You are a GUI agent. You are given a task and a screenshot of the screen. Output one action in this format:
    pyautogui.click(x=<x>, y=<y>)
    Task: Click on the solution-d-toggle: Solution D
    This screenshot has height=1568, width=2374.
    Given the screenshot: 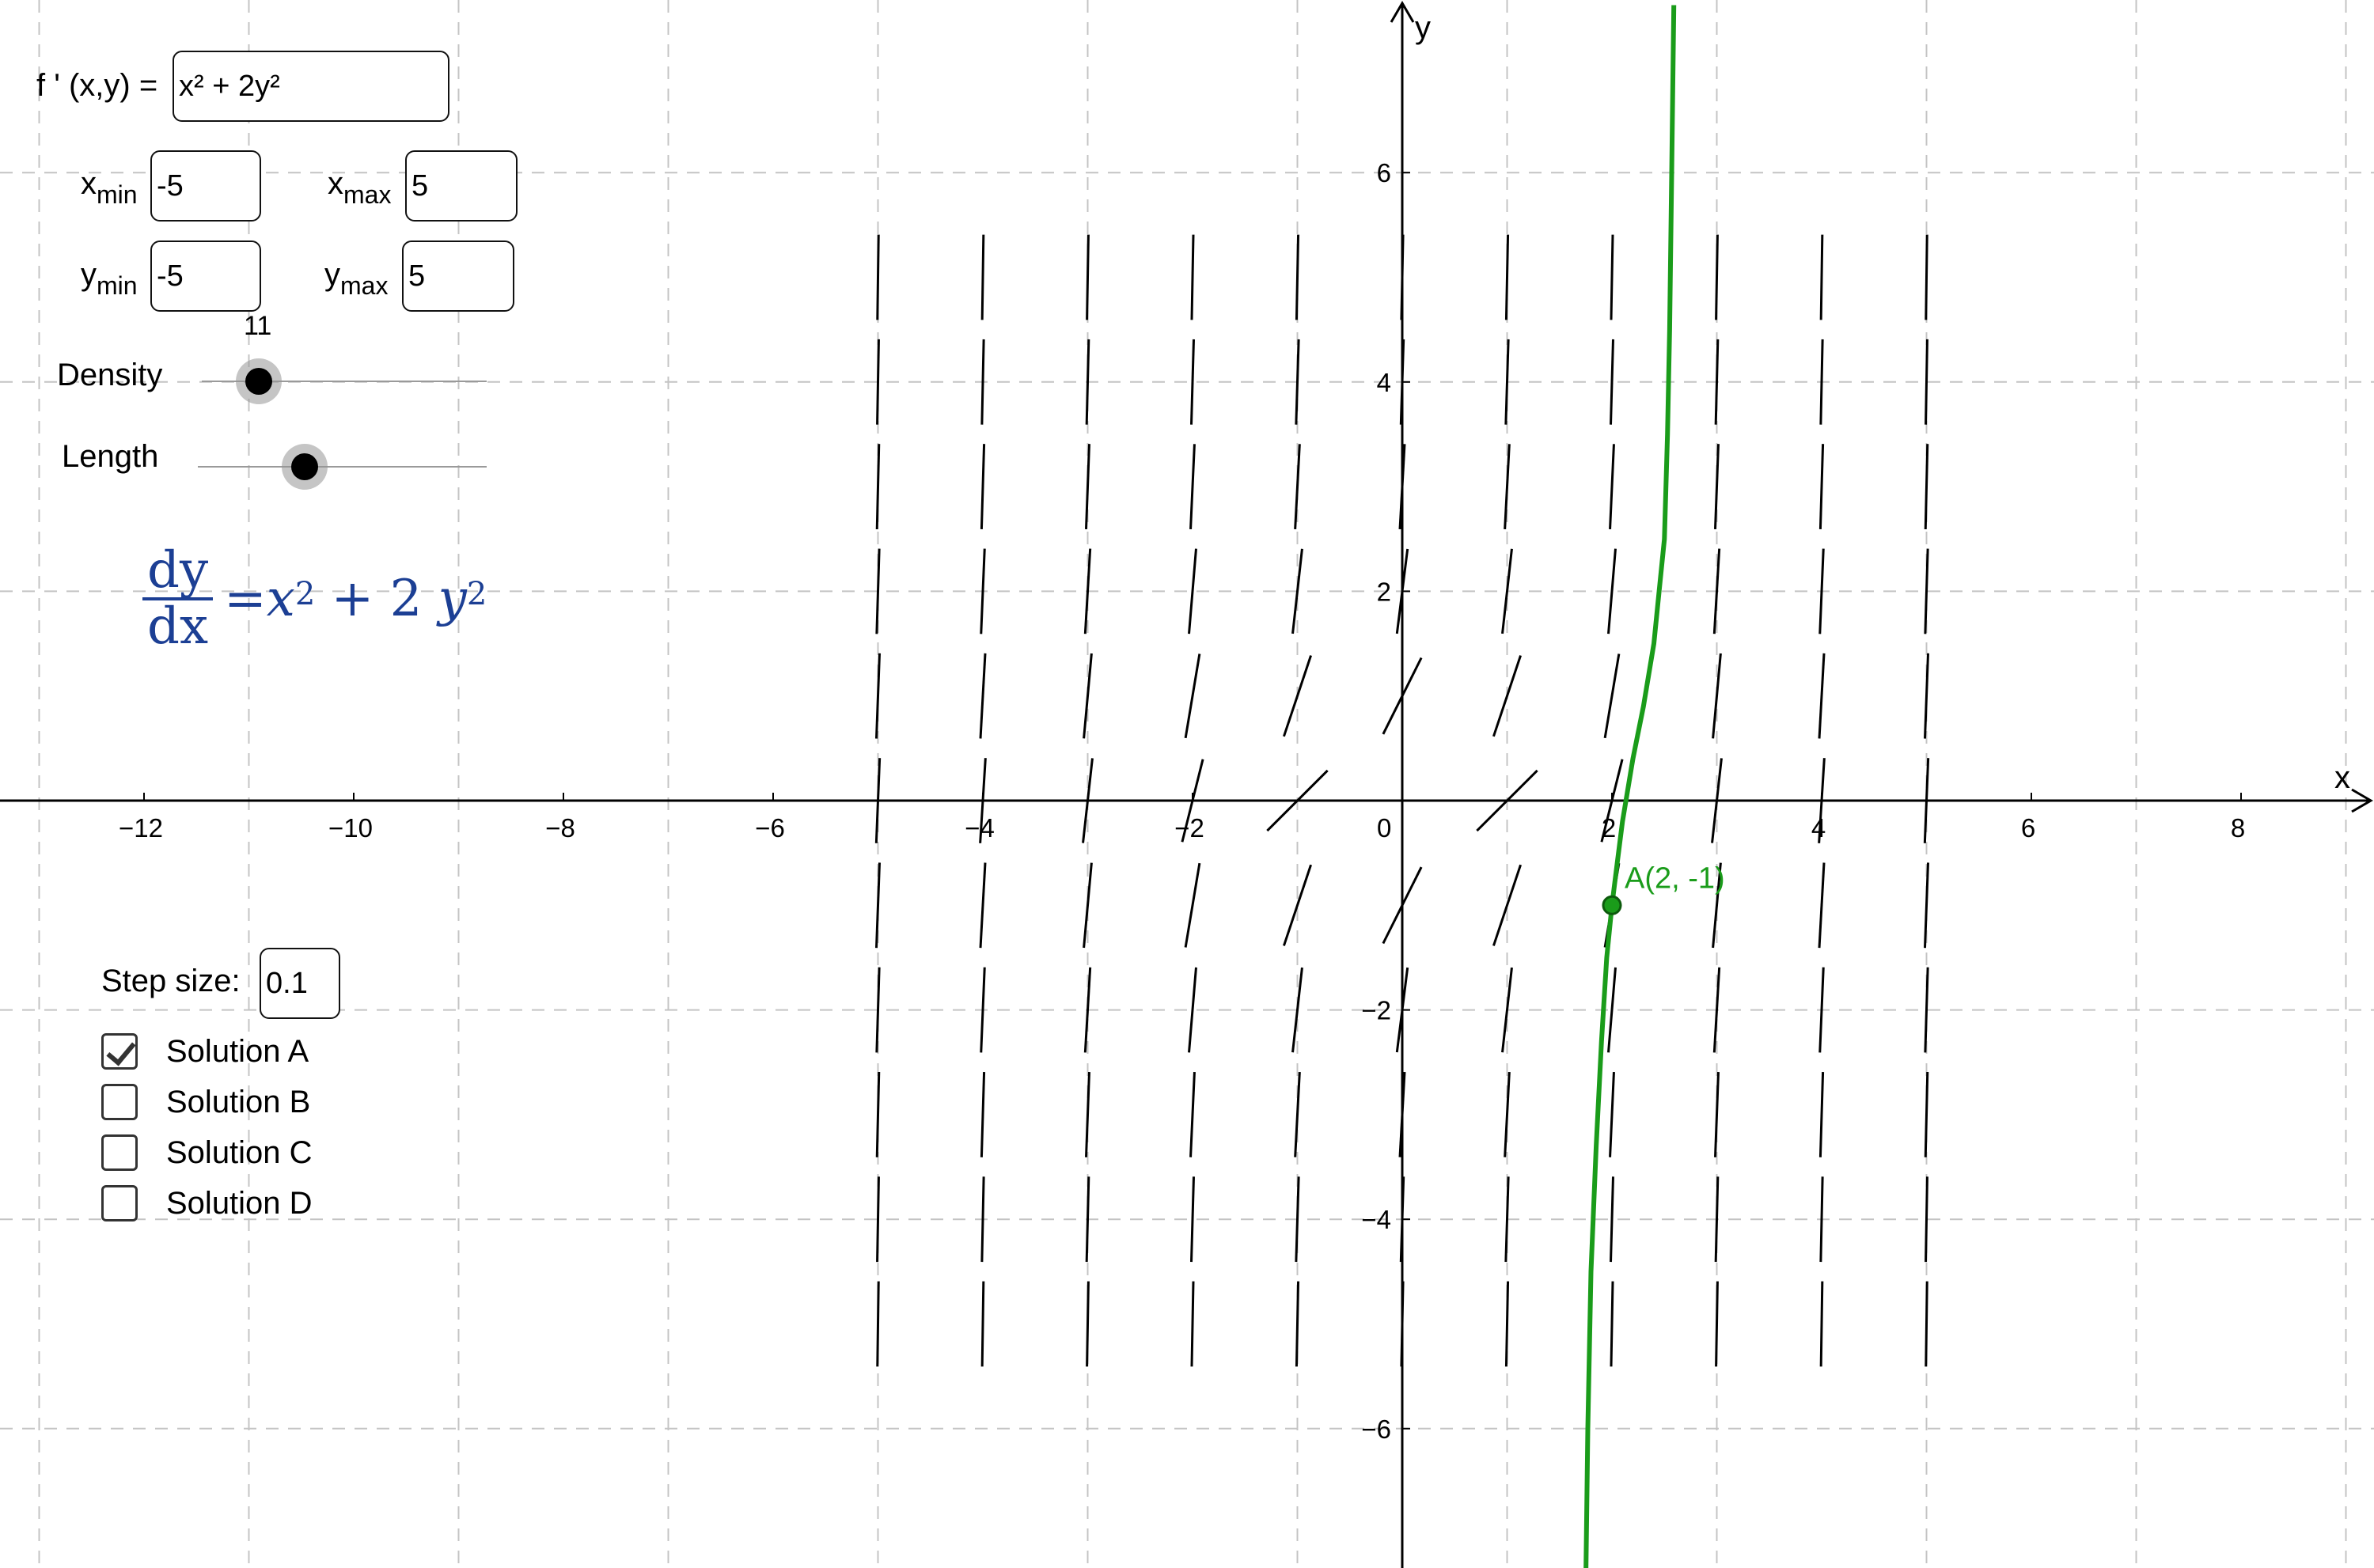 What is the action you would take?
    pyautogui.click(x=207, y=1203)
    